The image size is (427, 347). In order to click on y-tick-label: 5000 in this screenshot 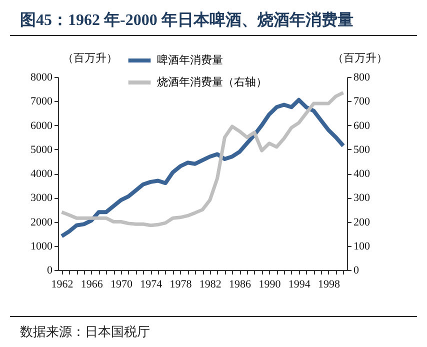, I will do `click(41, 150)`.